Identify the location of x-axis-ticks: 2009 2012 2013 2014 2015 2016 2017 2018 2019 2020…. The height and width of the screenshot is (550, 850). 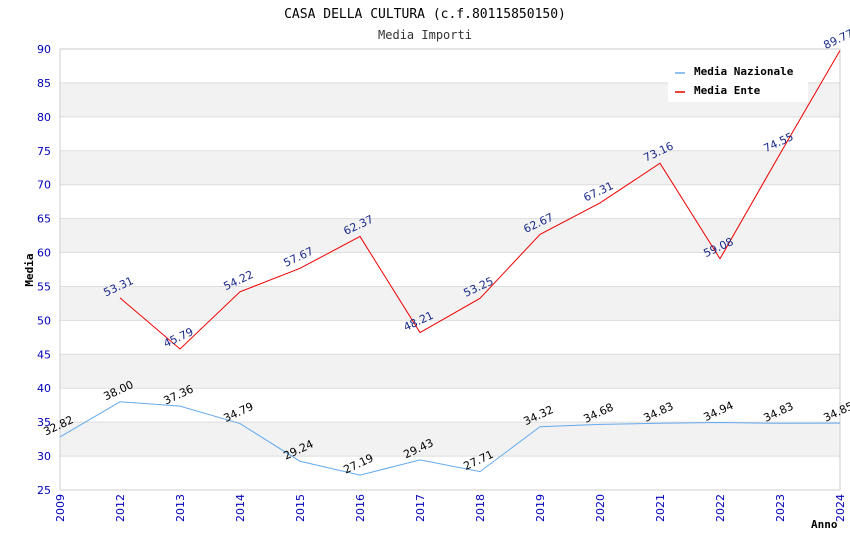
(450, 508).